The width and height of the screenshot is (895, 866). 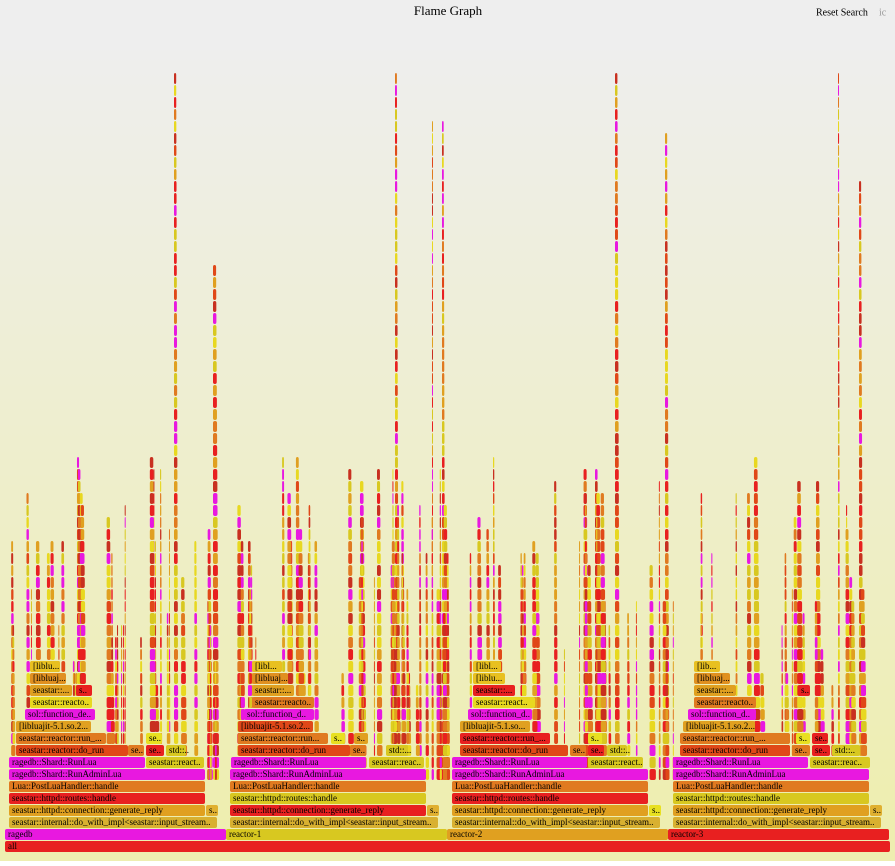 I want to click on frame: all, so click(x=447, y=846).